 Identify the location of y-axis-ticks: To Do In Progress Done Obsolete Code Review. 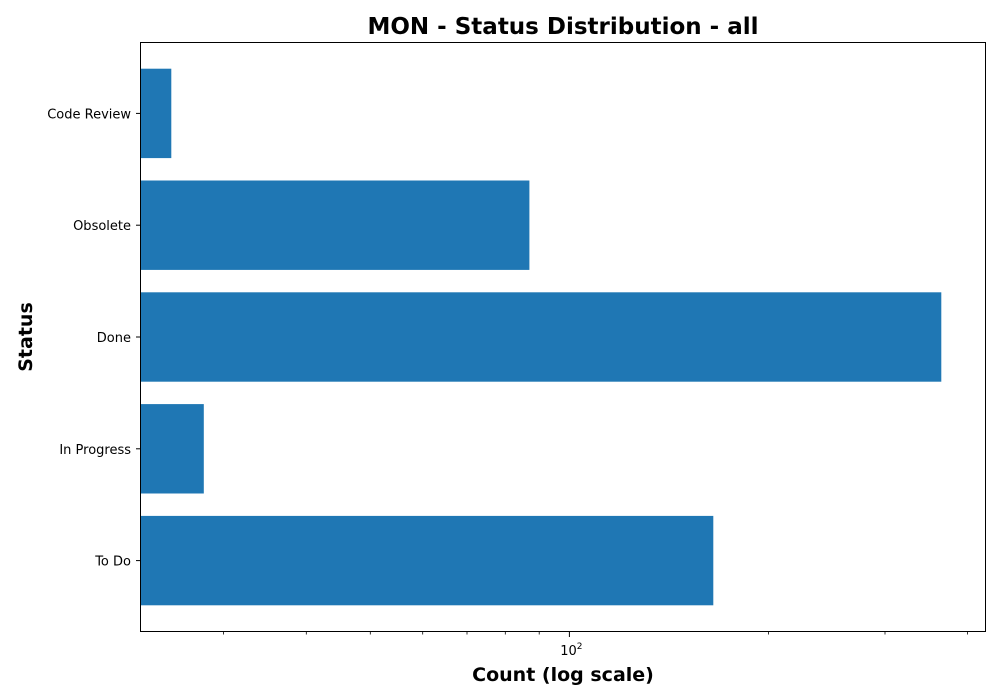
(94, 338).